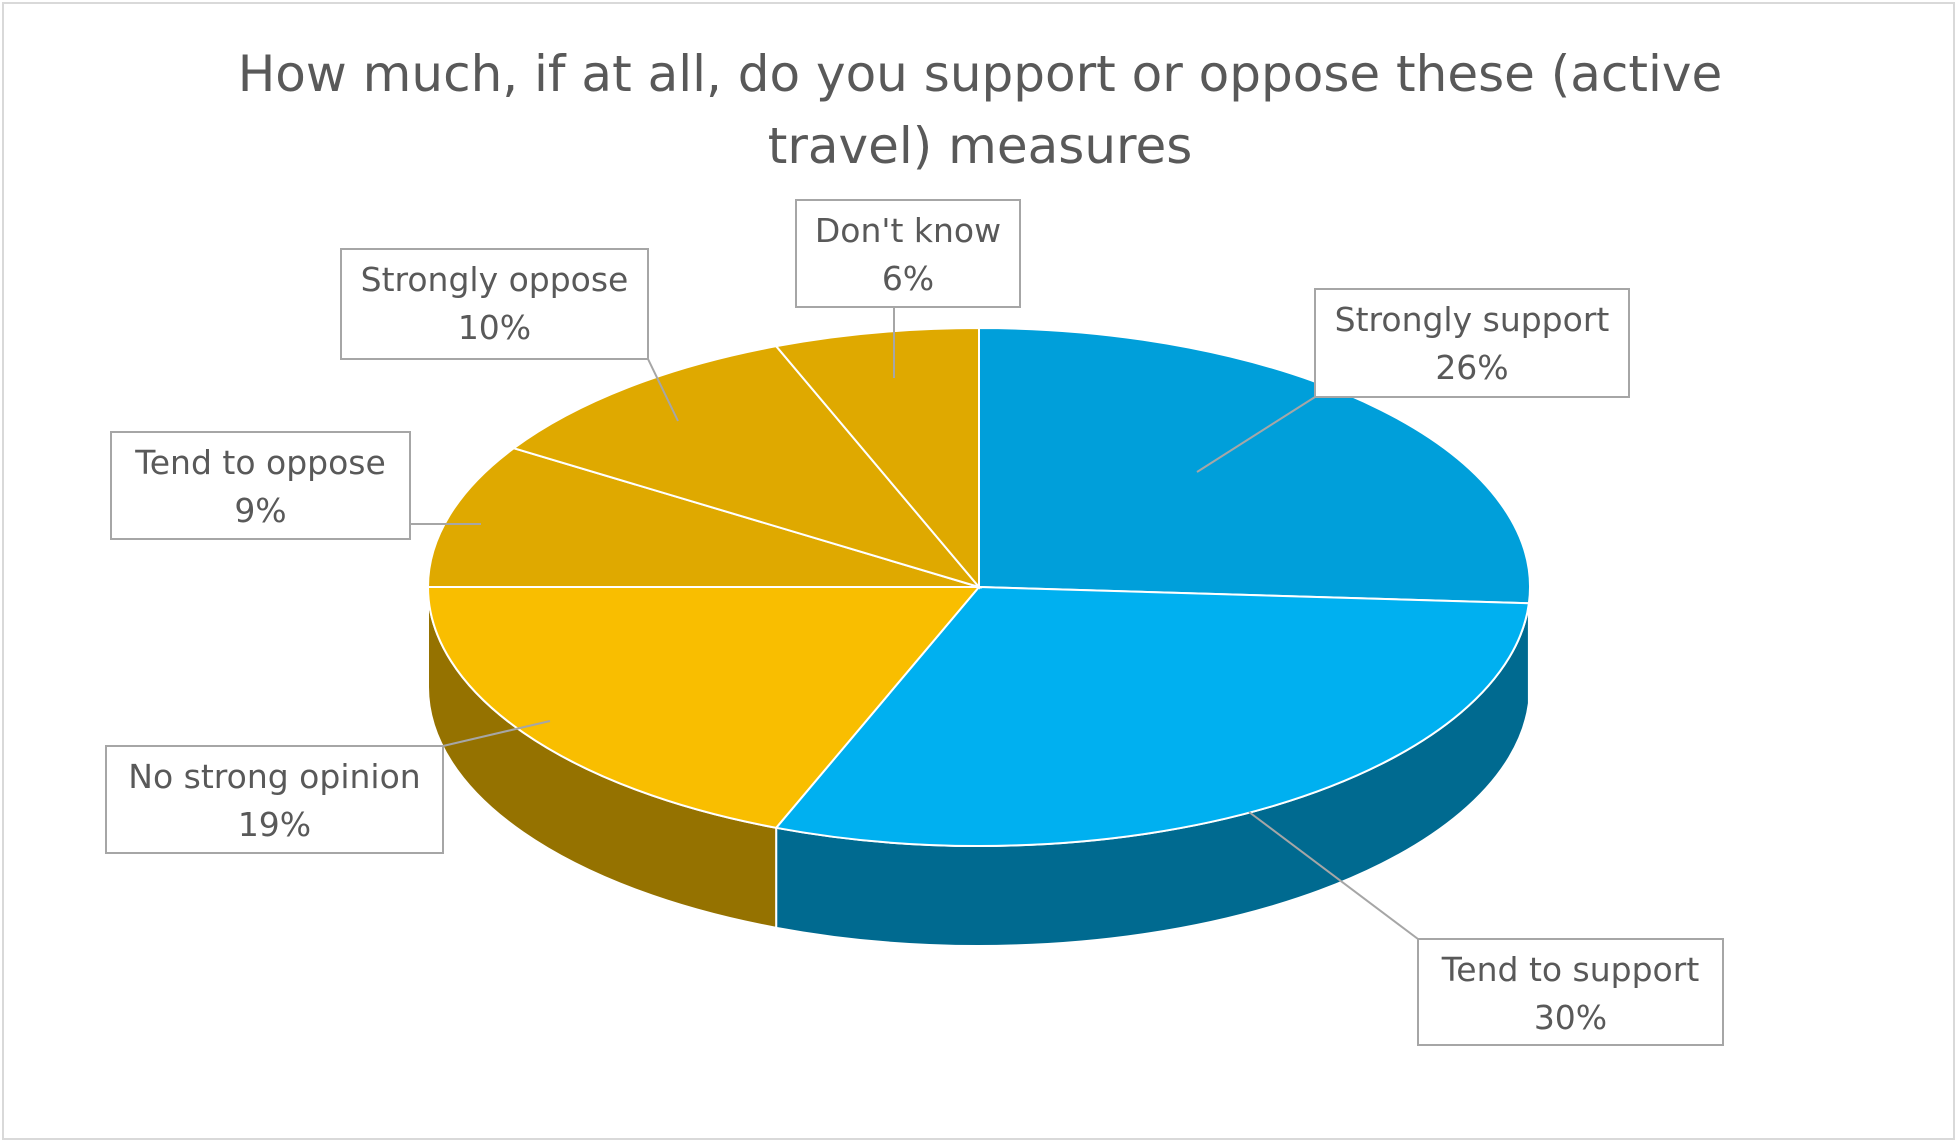 The height and width of the screenshot is (1144, 1959). What do you see at coordinates (1472, 319) in the screenshot?
I see `callout-category: Strongly support` at bounding box center [1472, 319].